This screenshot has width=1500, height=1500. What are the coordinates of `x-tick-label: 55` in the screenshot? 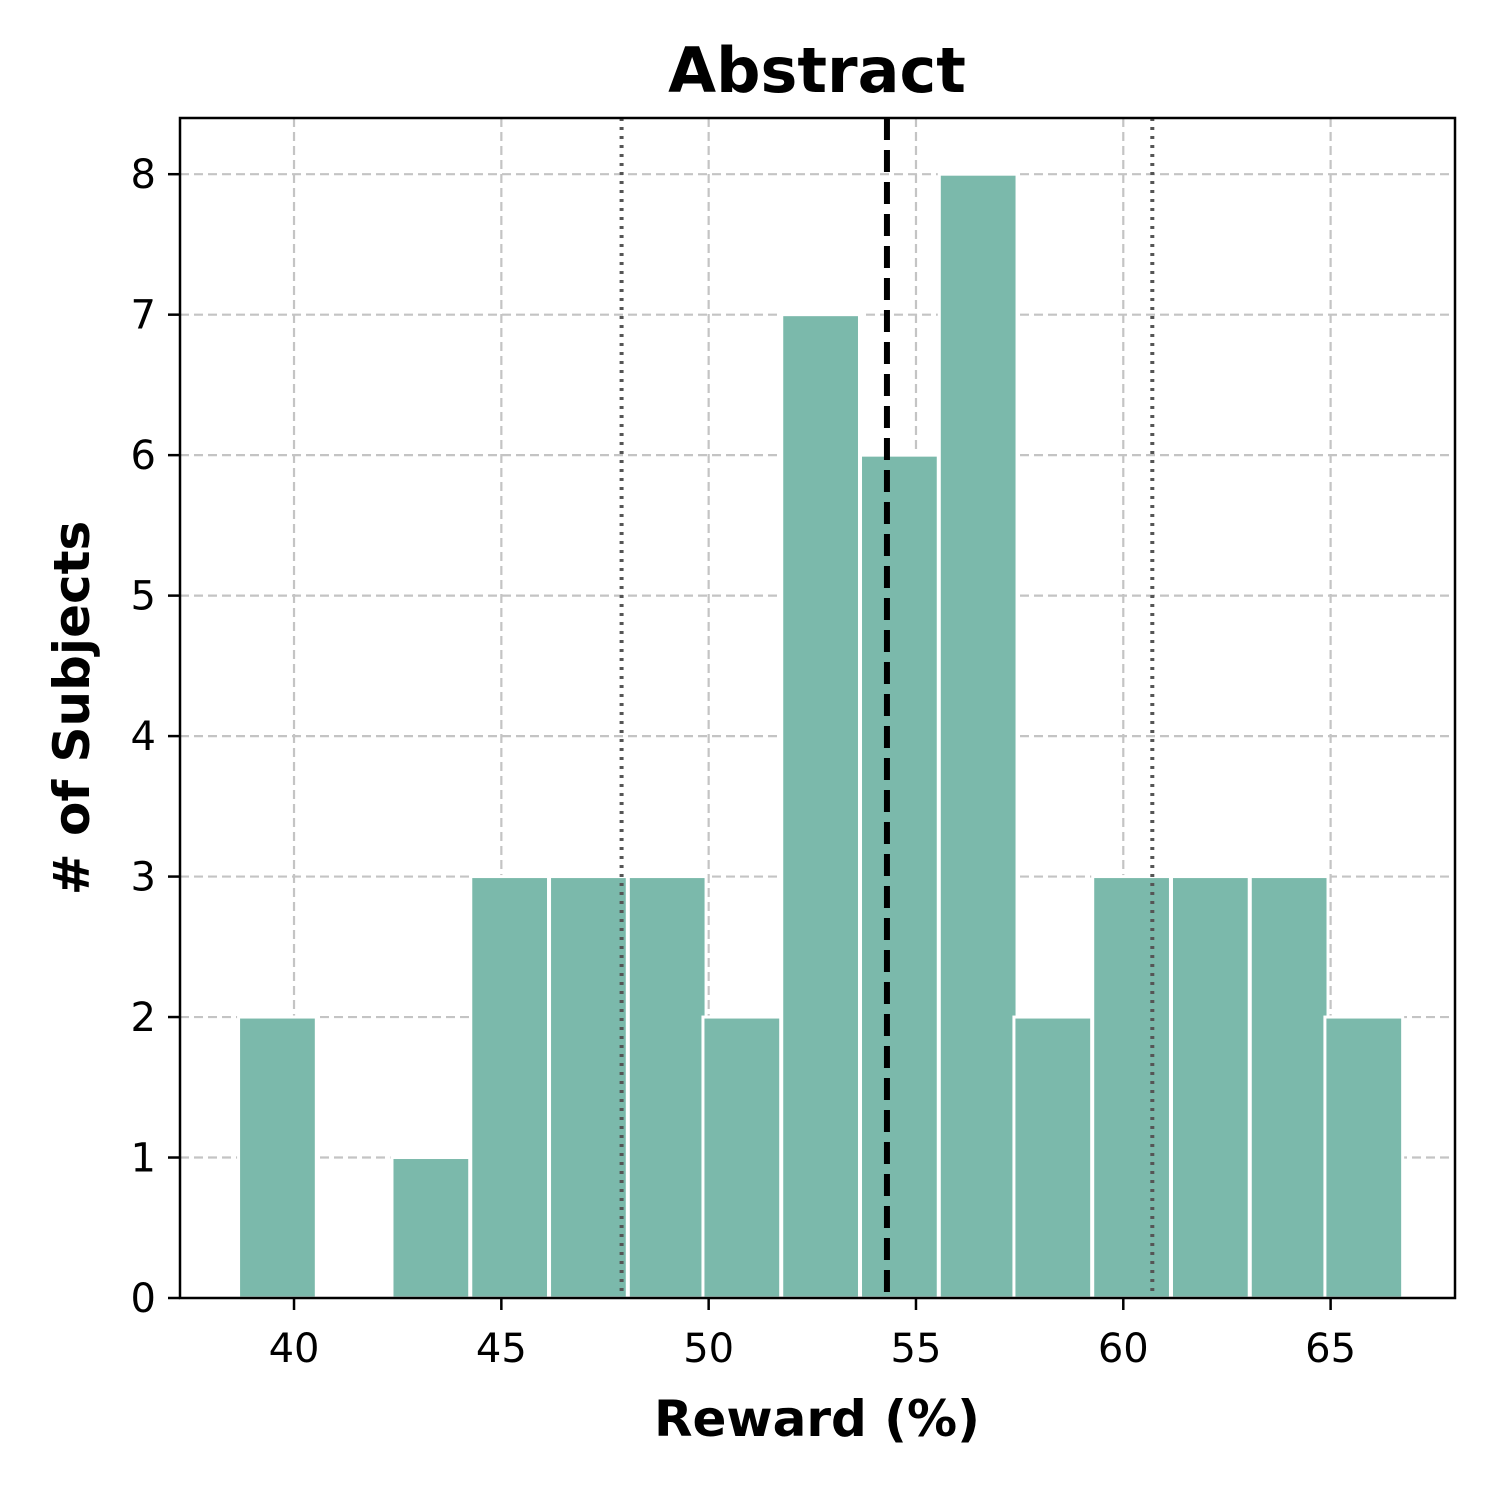 It's located at (916, 1349).